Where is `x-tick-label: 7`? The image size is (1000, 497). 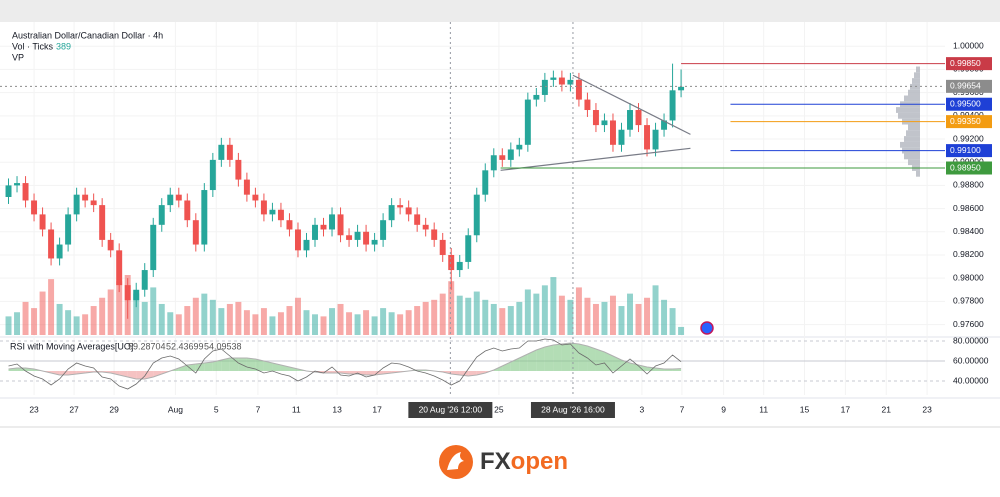 x-tick-label: 7 is located at coordinates (258, 409).